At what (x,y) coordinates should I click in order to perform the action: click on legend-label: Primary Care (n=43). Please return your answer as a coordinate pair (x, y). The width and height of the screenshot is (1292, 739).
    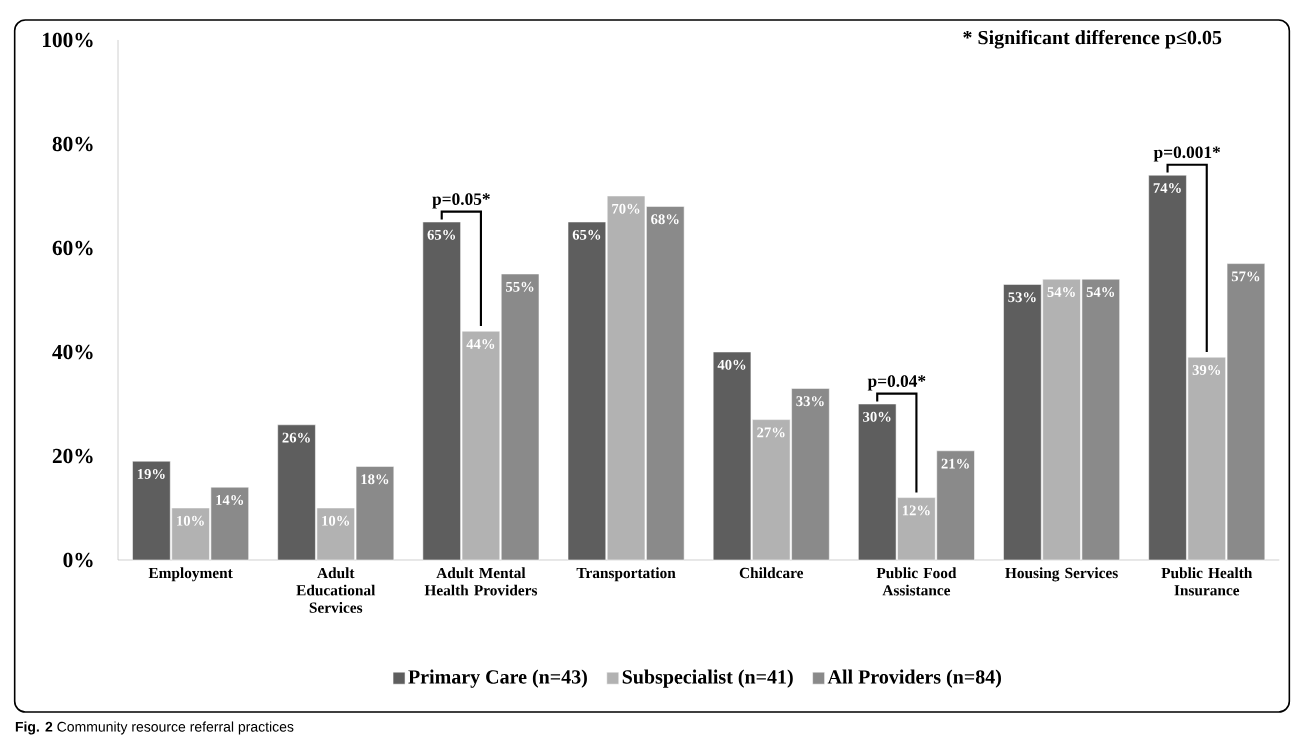
    Looking at the image, I should click on (497, 678).